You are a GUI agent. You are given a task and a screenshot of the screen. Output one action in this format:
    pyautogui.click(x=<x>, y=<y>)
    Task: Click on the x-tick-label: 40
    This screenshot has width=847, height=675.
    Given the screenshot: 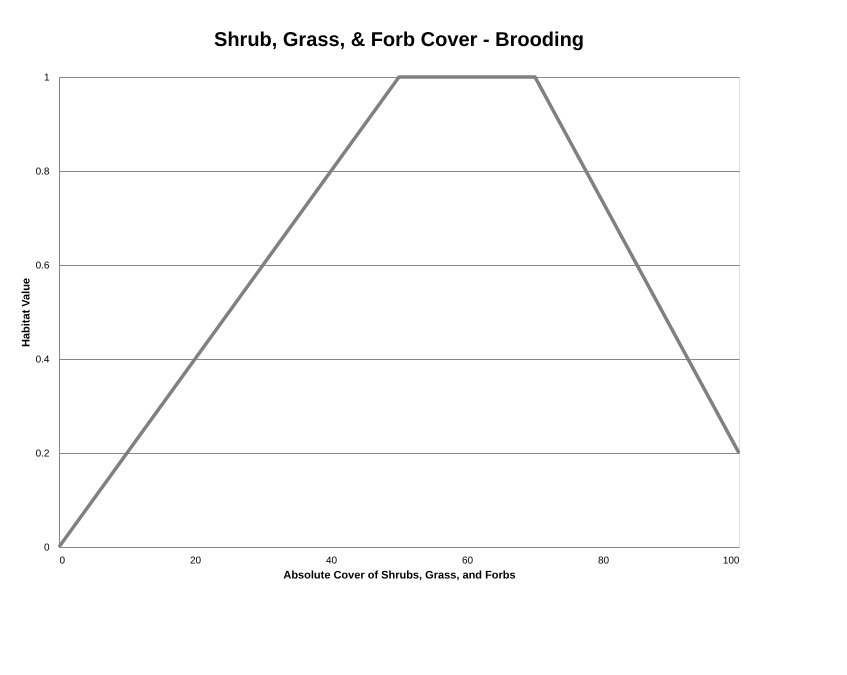 What is the action you would take?
    pyautogui.click(x=332, y=561)
    